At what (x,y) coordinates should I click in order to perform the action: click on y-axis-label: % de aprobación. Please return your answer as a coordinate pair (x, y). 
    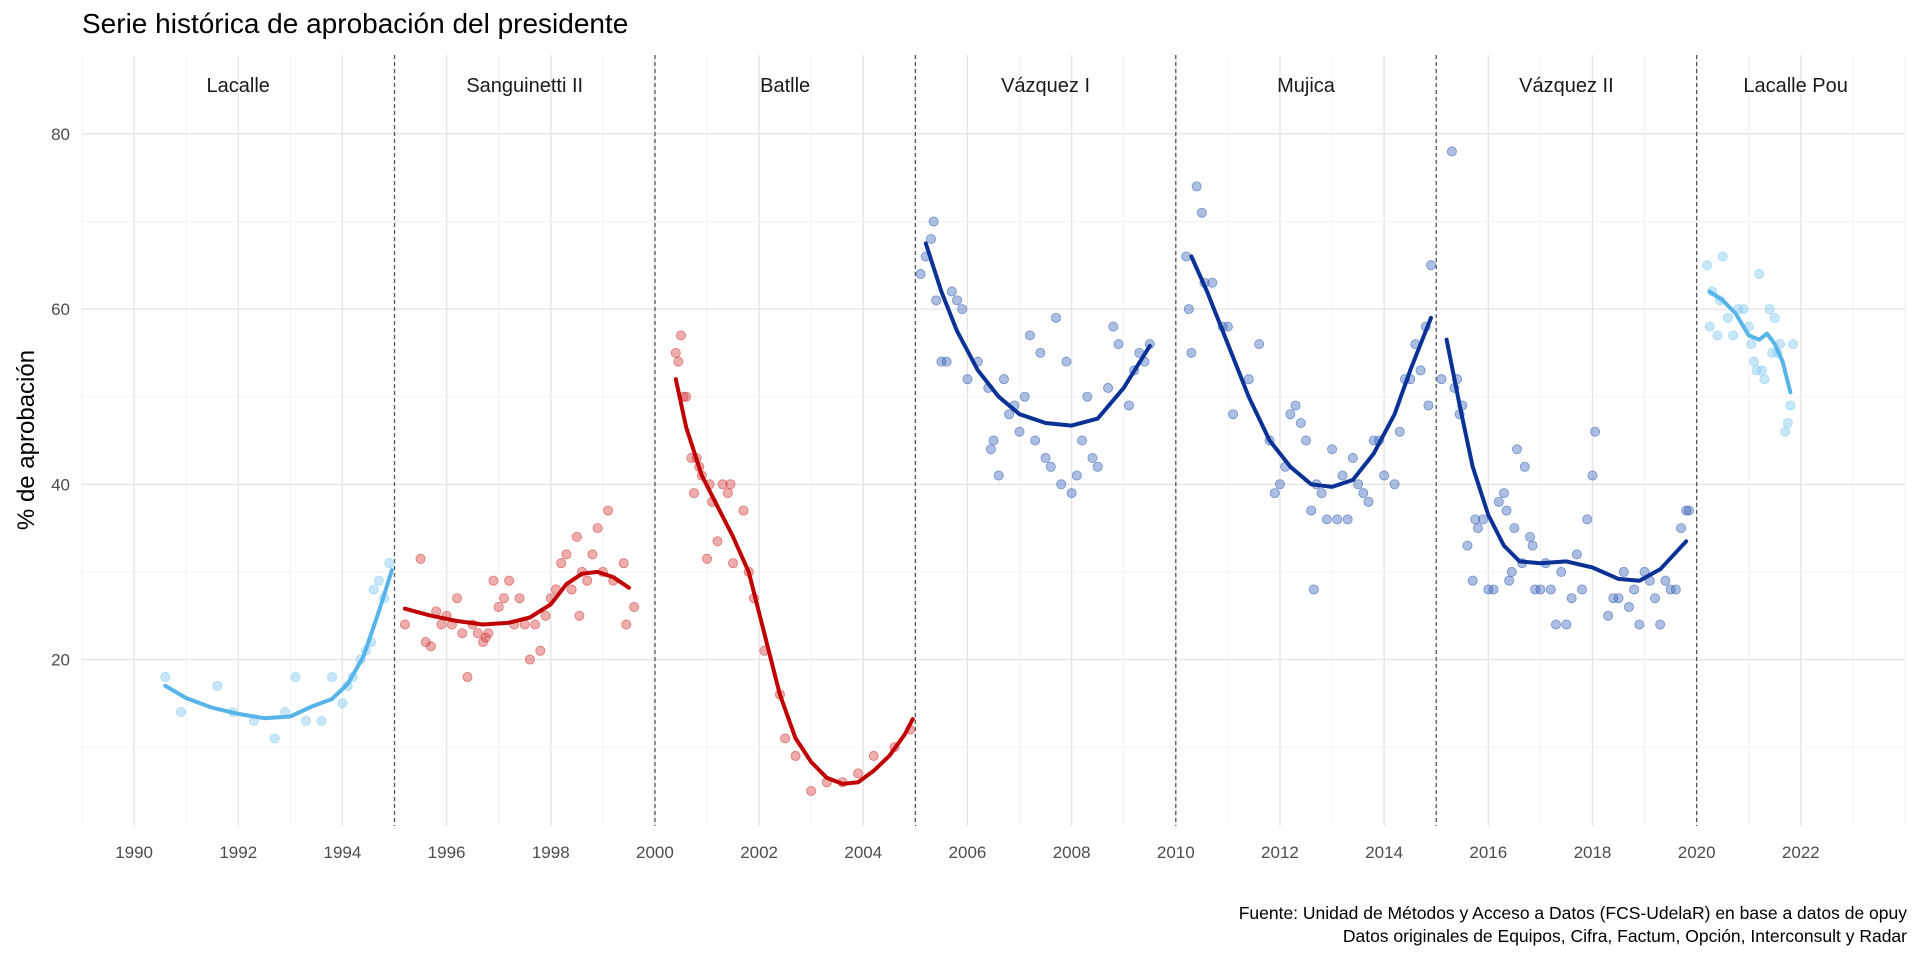
    Looking at the image, I should click on (26, 440).